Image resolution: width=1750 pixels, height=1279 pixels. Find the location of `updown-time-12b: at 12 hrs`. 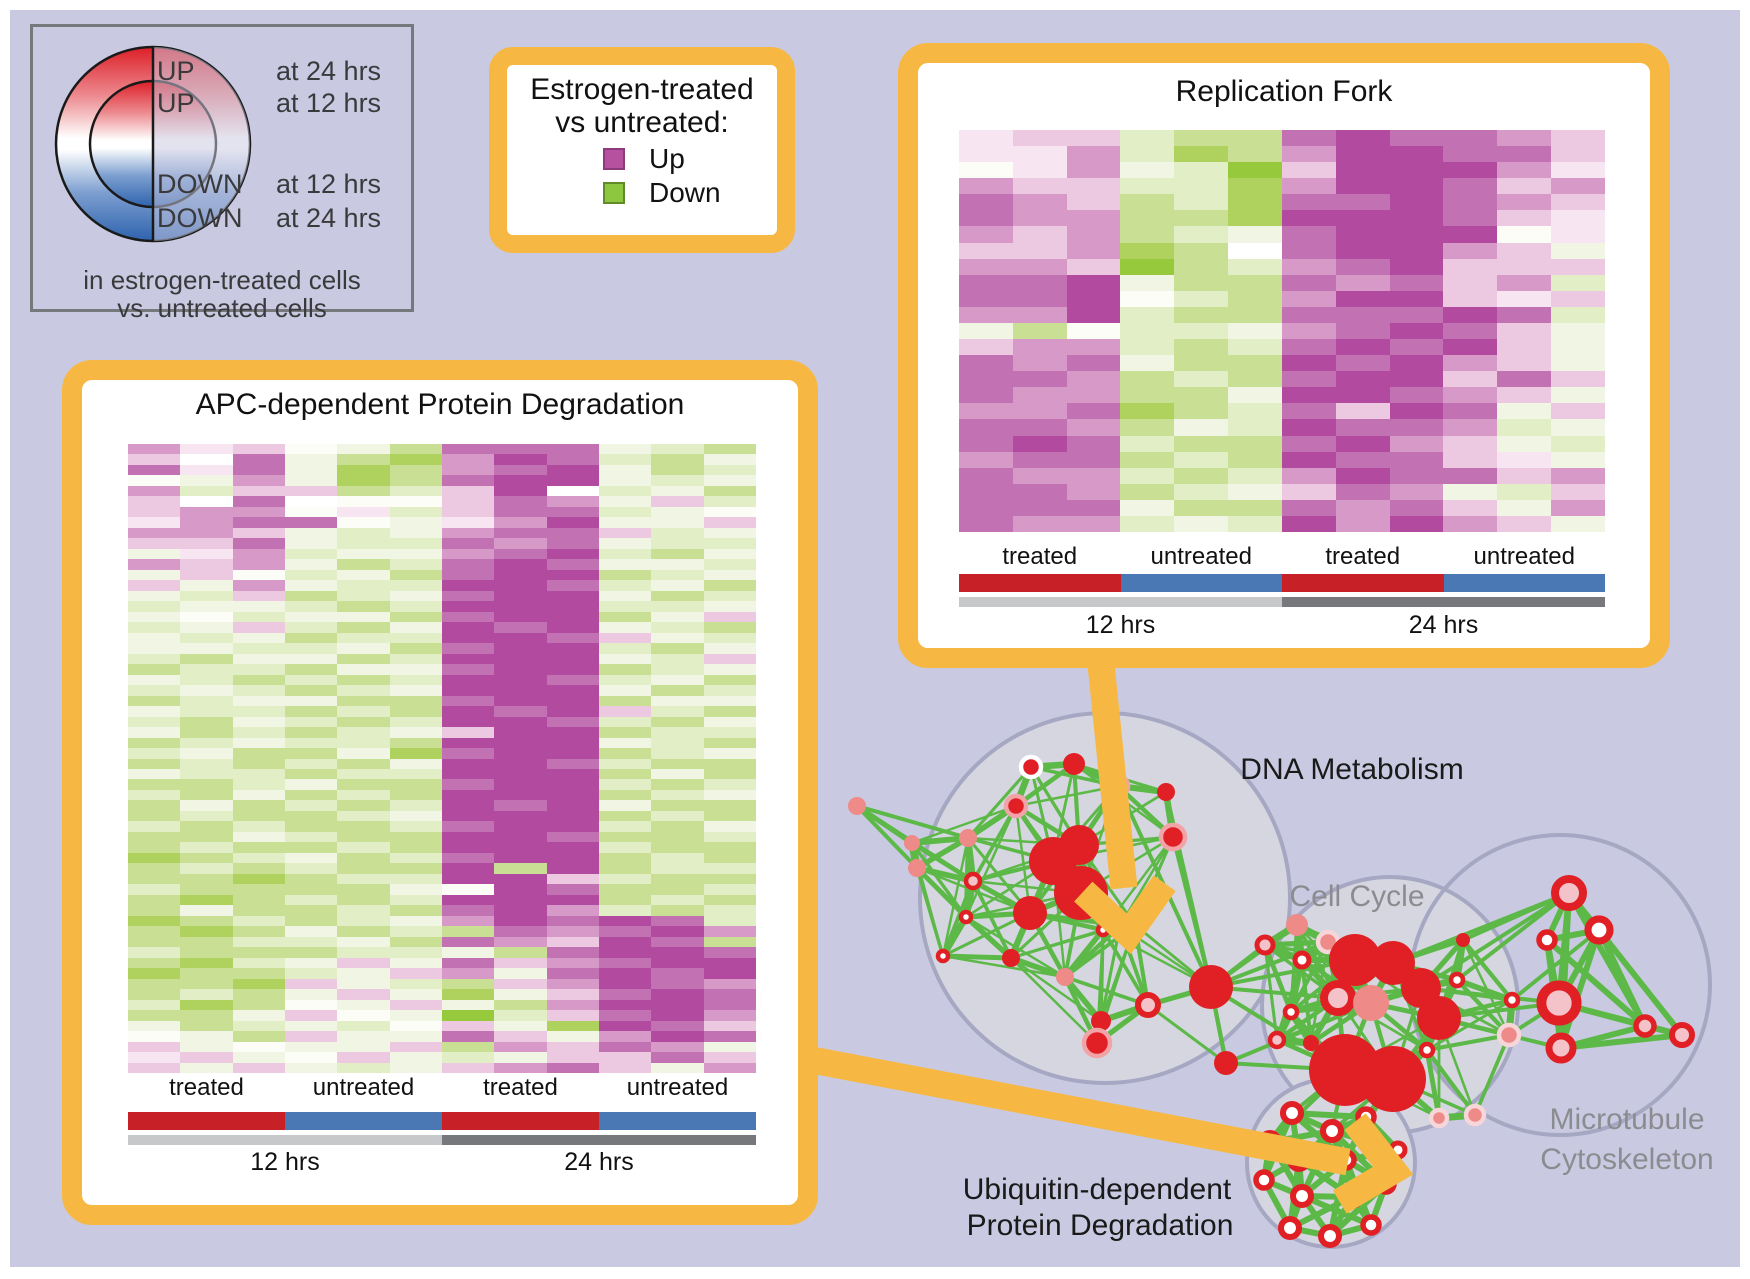

updown-time-12b: at 12 hrs is located at coordinates (329, 184).